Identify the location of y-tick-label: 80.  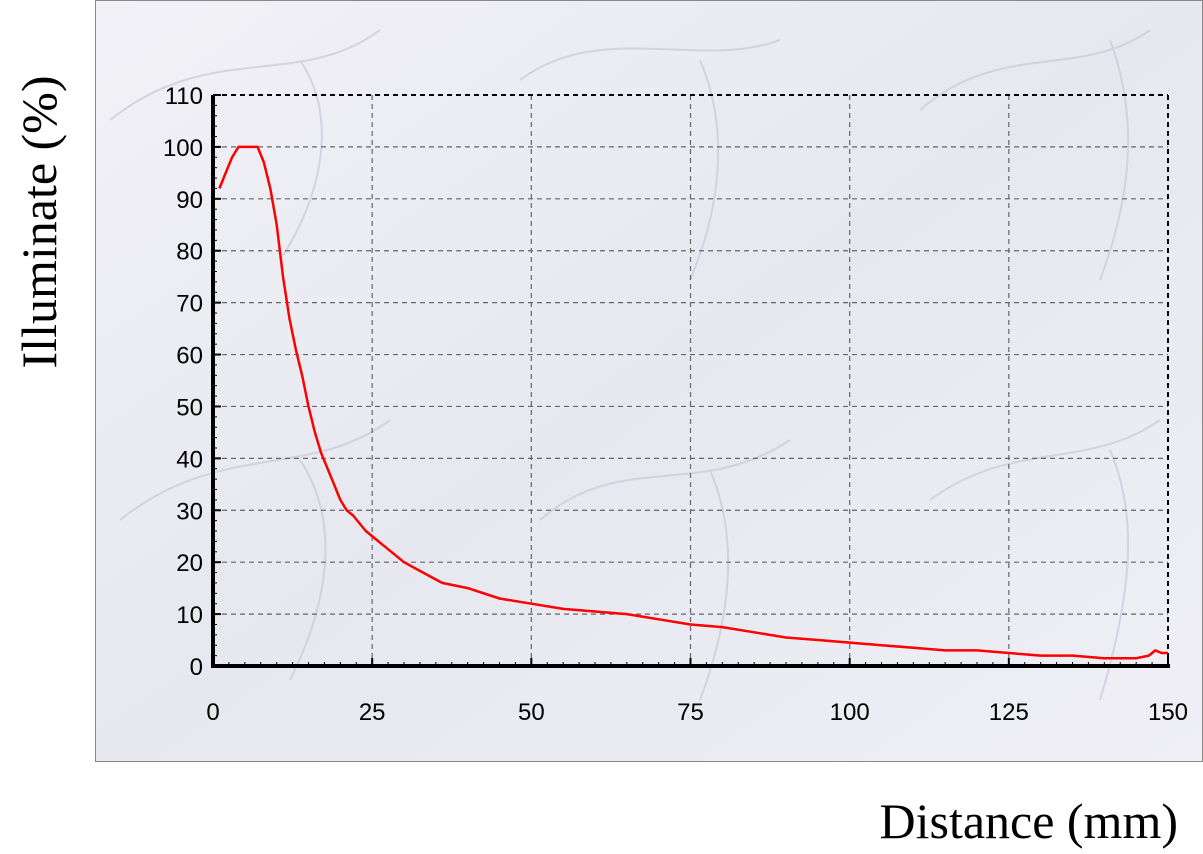
(189, 252).